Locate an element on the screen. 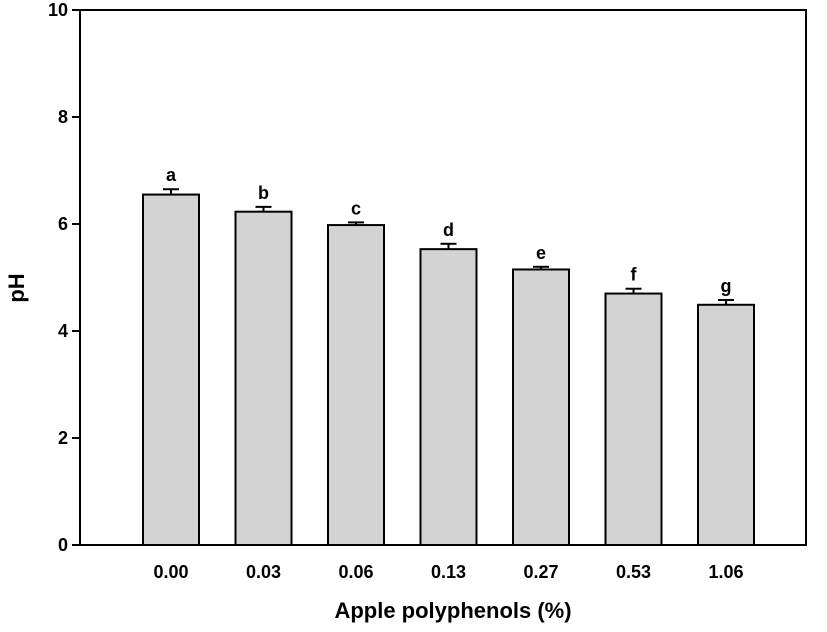 Image resolution: width=827 pixels, height=632 pixels. y-axis: 0 2 4 6 8 10 is located at coordinates (64, 277).